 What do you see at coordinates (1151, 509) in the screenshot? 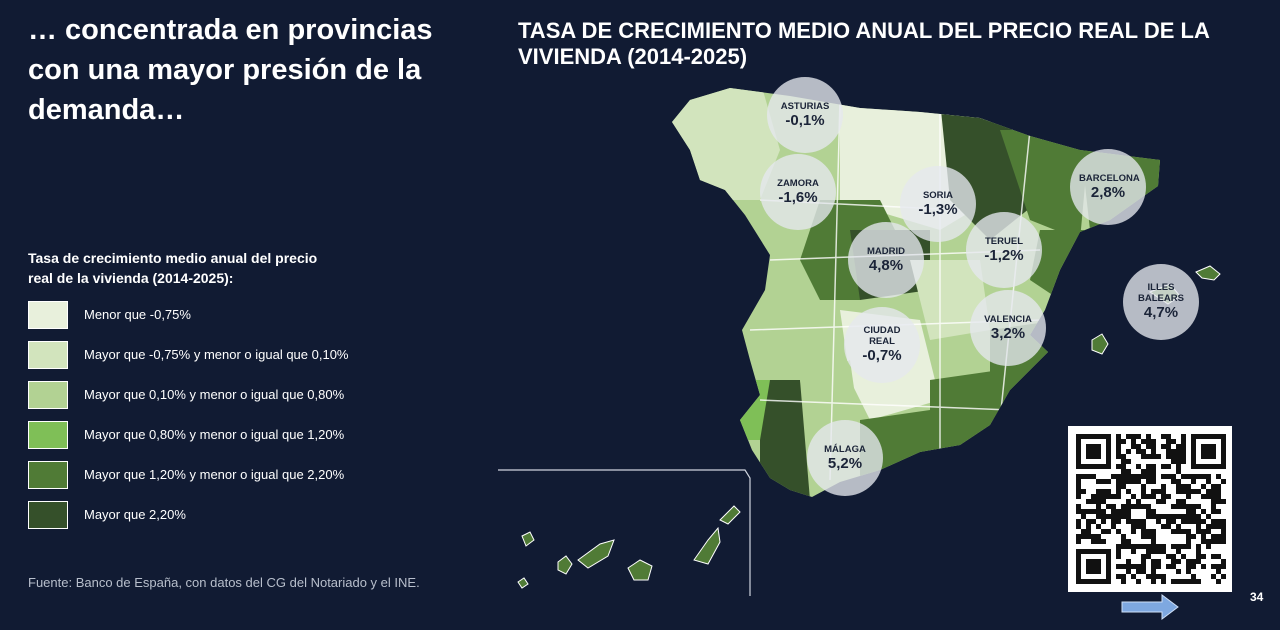
I see `qr-pattern` at bounding box center [1151, 509].